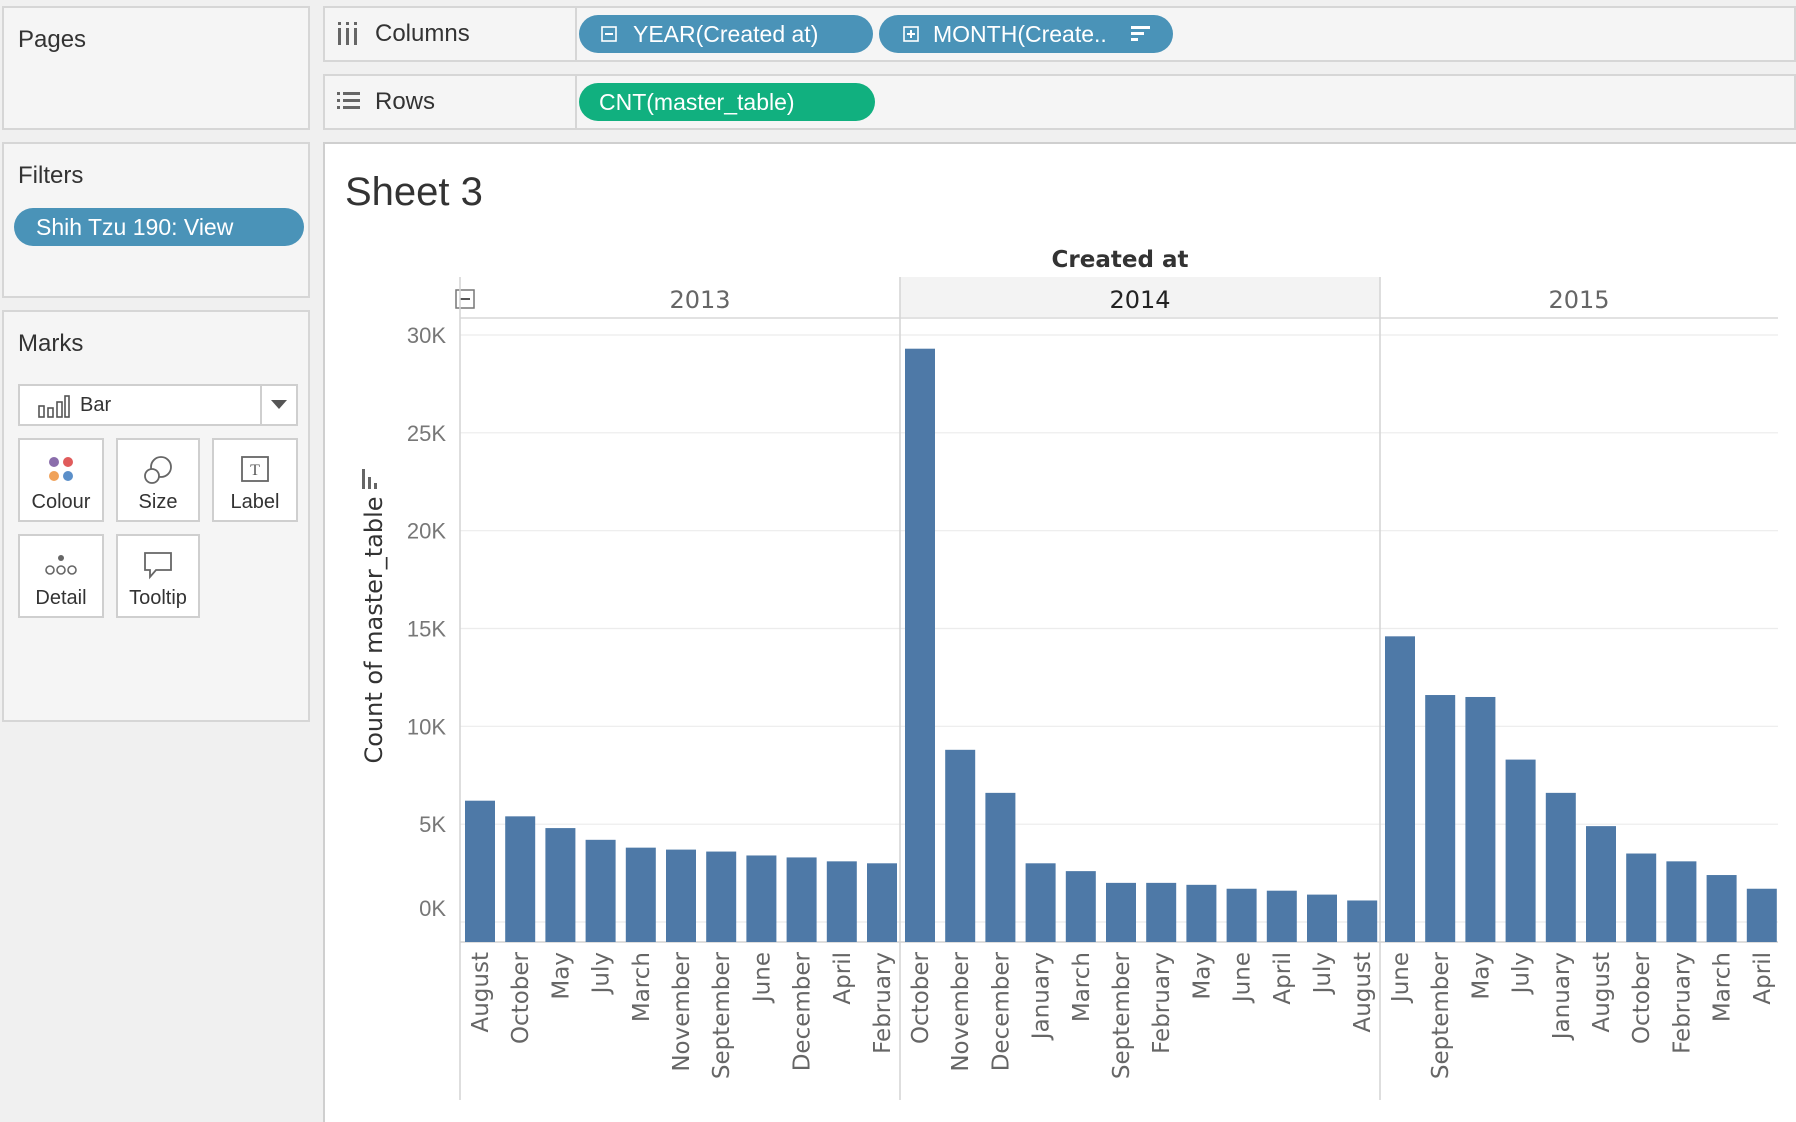 The height and width of the screenshot is (1122, 1796). Describe the element at coordinates (422, 33) in the screenshot. I see `columns-label: Columns` at that location.